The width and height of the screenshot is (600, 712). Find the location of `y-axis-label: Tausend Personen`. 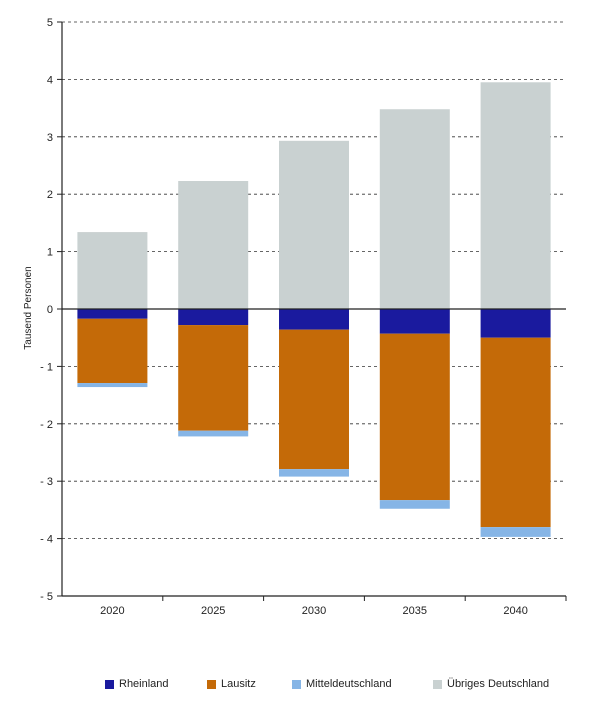

y-axis-label: Tausend Personen is located at coordinates (28, 307).